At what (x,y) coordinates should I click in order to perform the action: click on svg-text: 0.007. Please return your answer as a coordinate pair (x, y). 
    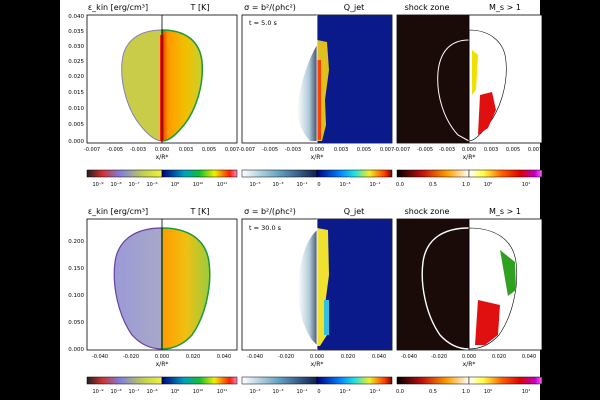
    Looking at the image, I should click on (387, 150).